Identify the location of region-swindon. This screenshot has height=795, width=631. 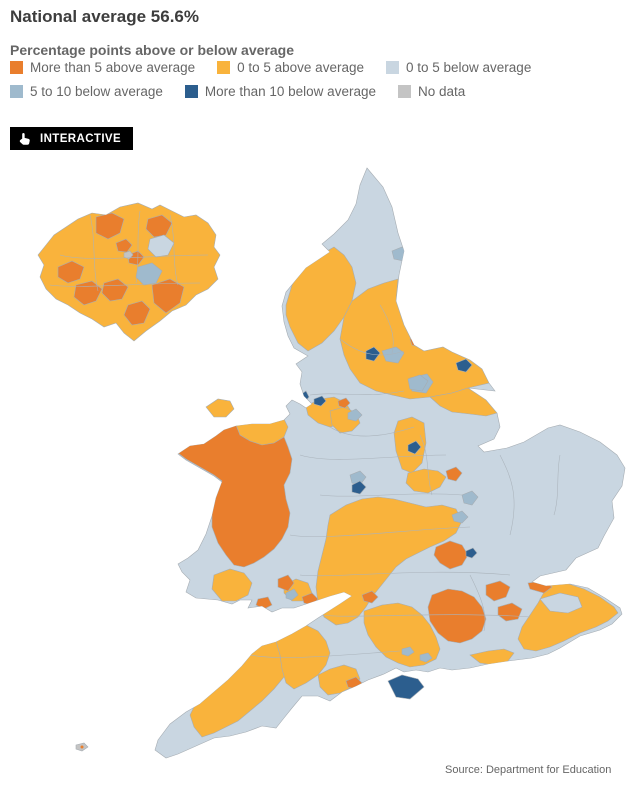
(370, 597).